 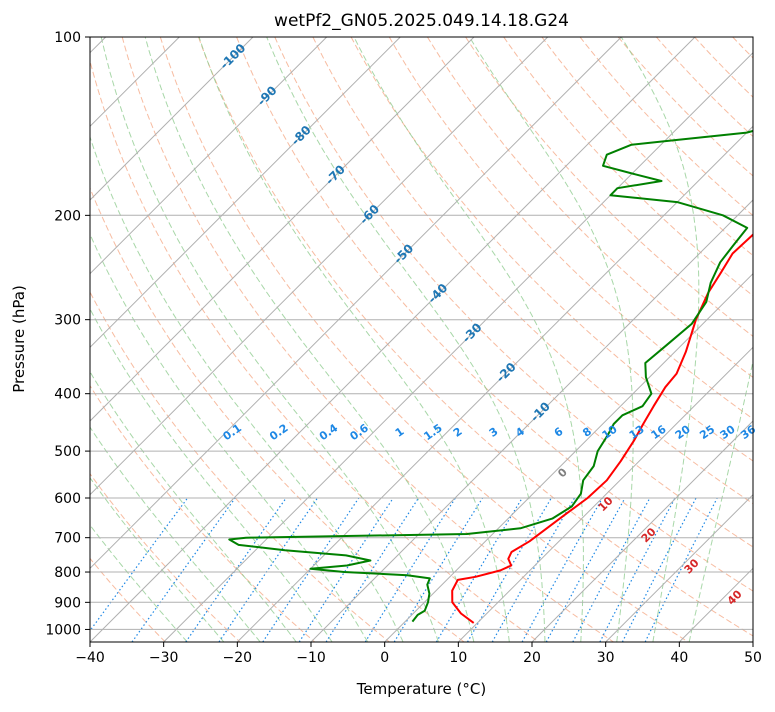 I want to click on mixing-ratio-label: 13, so click(x=637, y=432).